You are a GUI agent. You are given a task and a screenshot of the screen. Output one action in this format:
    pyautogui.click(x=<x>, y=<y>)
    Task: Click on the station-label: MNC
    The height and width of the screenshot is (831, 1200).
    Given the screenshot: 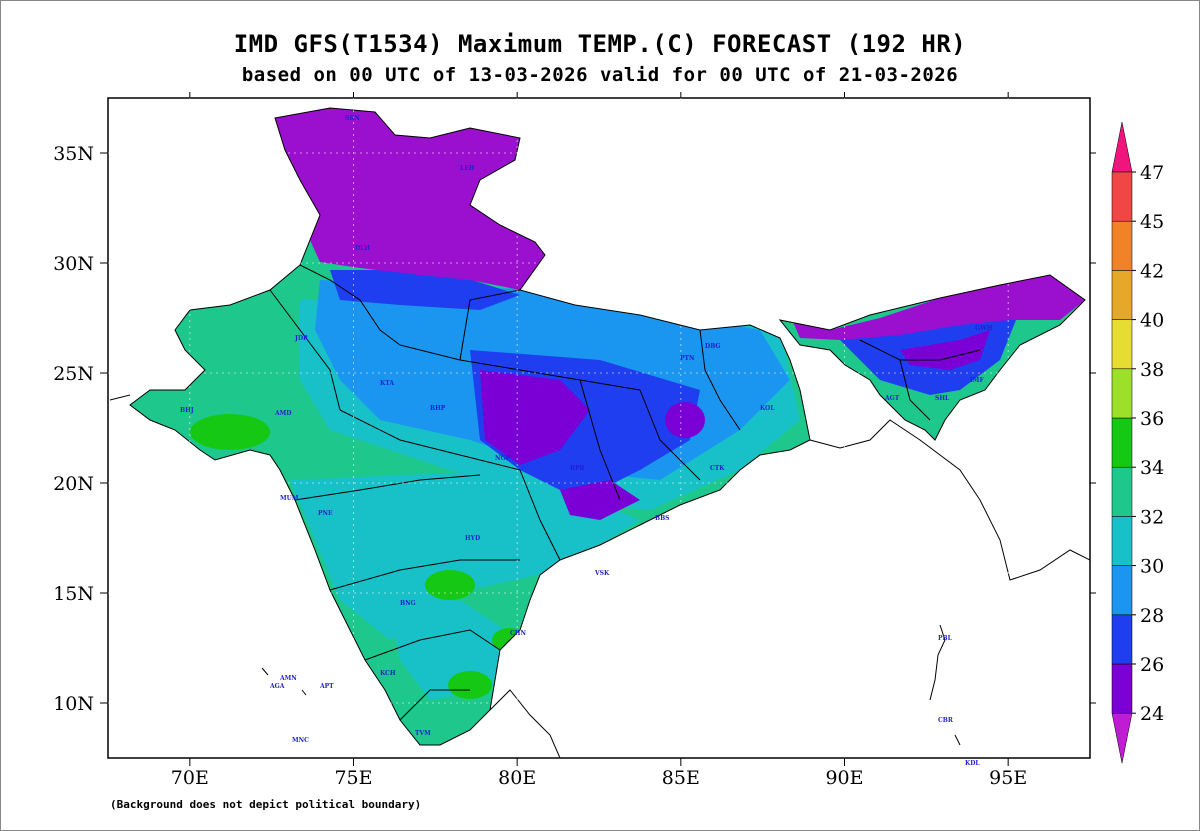 What is the action you would take?
    pyautogui.click(x=300, y=740)
    